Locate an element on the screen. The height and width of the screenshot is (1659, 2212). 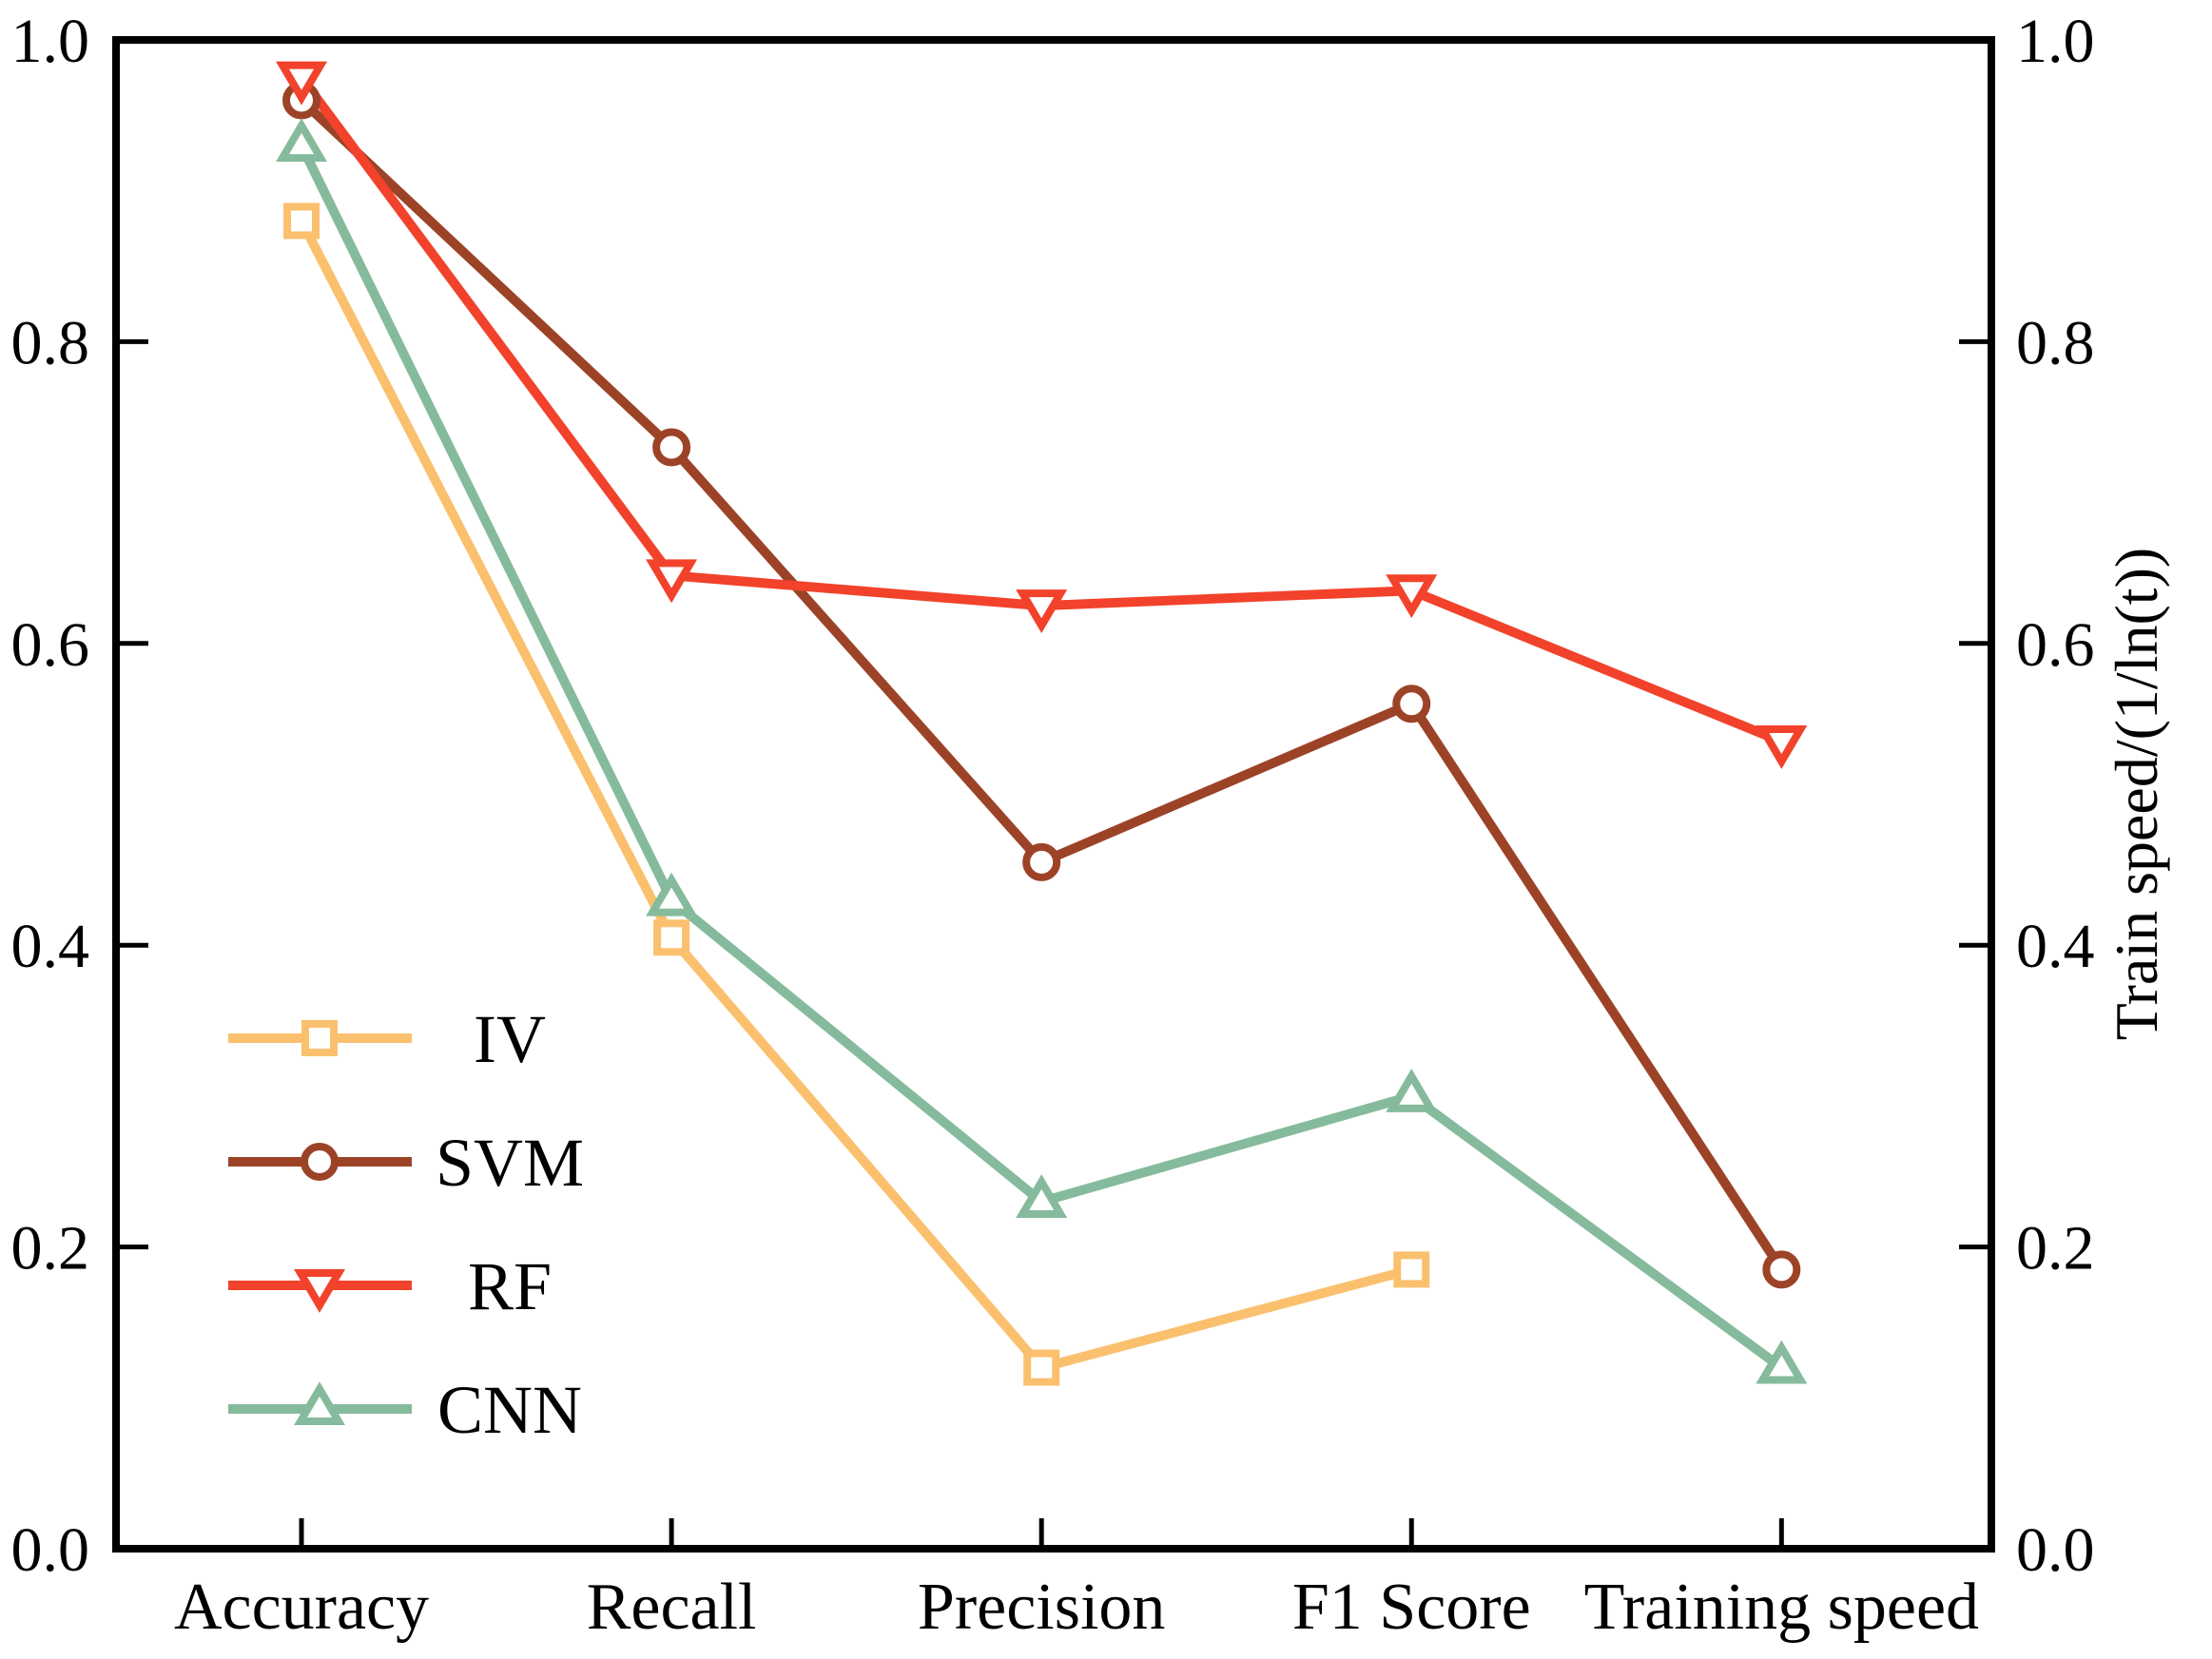
y-tick-label-left: 1.0 is located at coordinates (50, 41).